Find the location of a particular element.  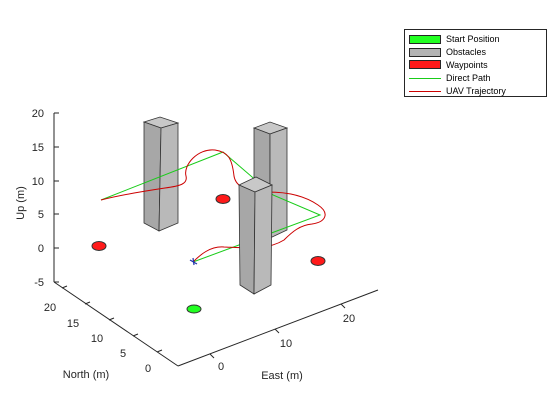

start-position-marker is located at coordinates (194, 309).